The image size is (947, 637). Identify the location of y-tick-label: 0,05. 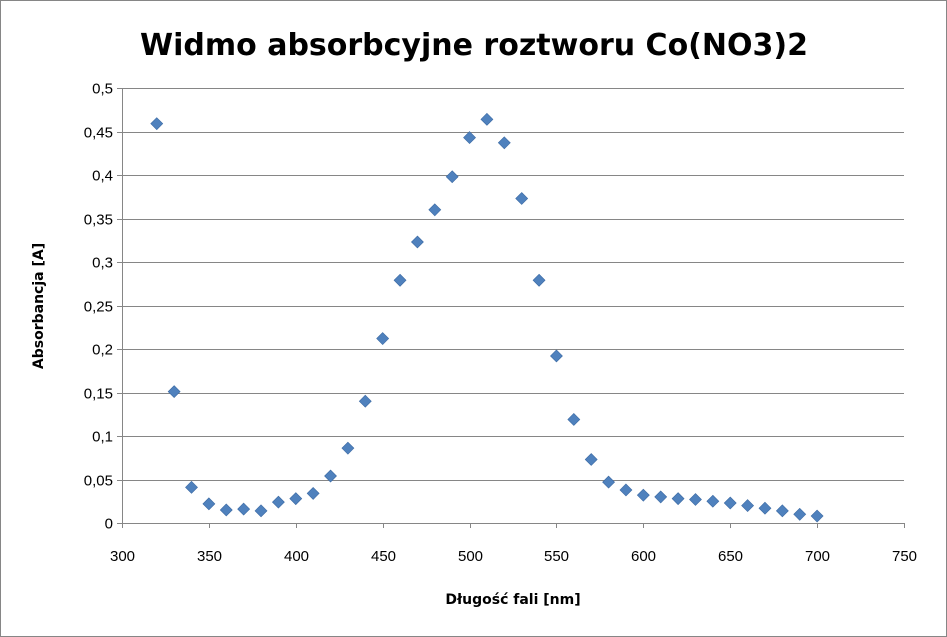
(98, 481).